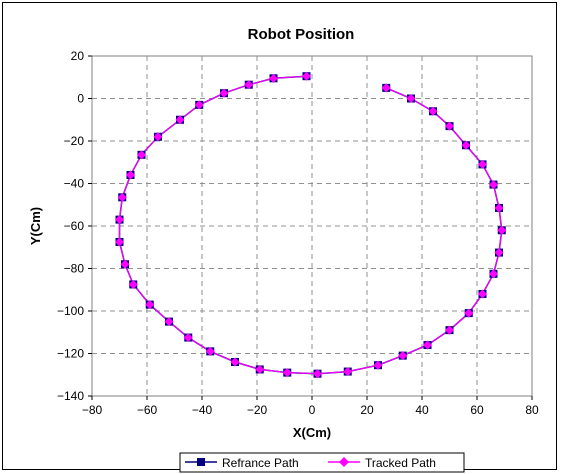 This screenshot has width=561, height=474. Describe the element at coordinates (147, 410) in the screenshot. I see `x-tick-label: −60` at that location.